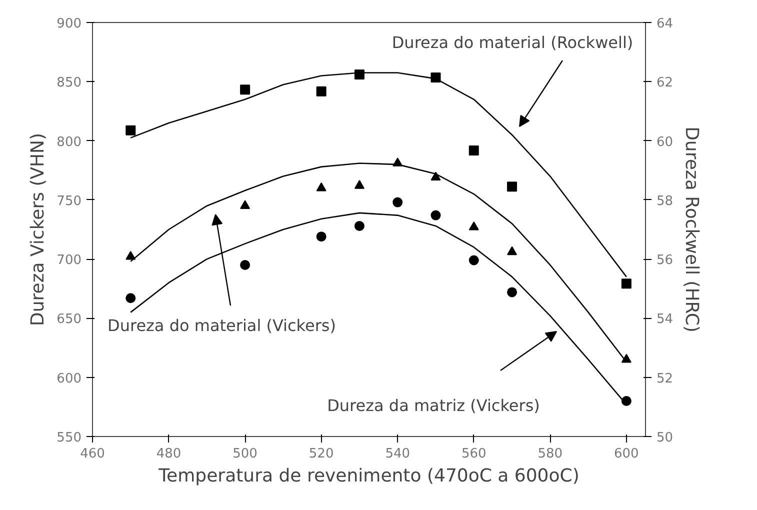 The width and height of the screenshot is (757, 510). Describe the element at coordinates (550, 454) in the screenshot. I see `x-tick-label: 580` at that location.